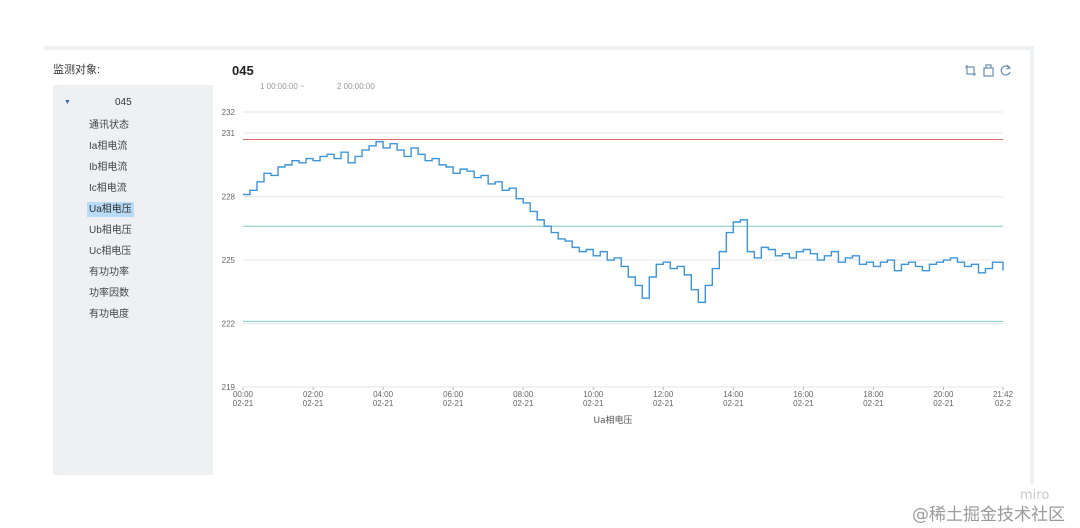 This screenshot has height=528, width=1080. Describe the element at coordinates (873, 394) in the screenshot. I see `x-tick-time: 18:00` at that location.